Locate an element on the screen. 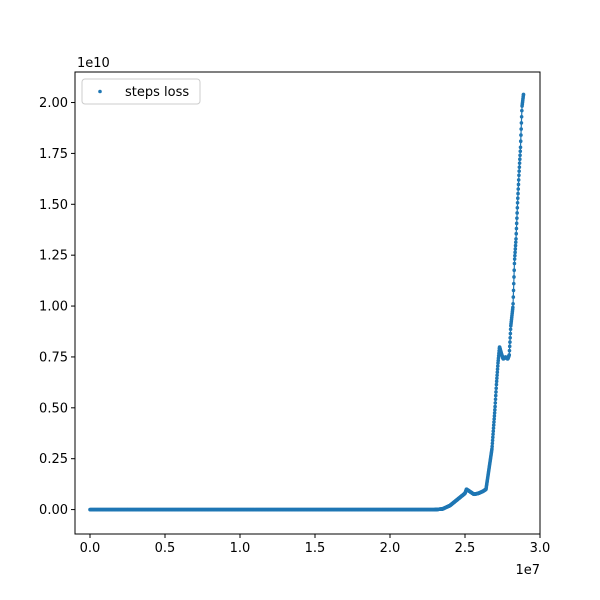 The image size is (600, 600). y-tick-label: 0.00 is located at coordinates (53, 510).